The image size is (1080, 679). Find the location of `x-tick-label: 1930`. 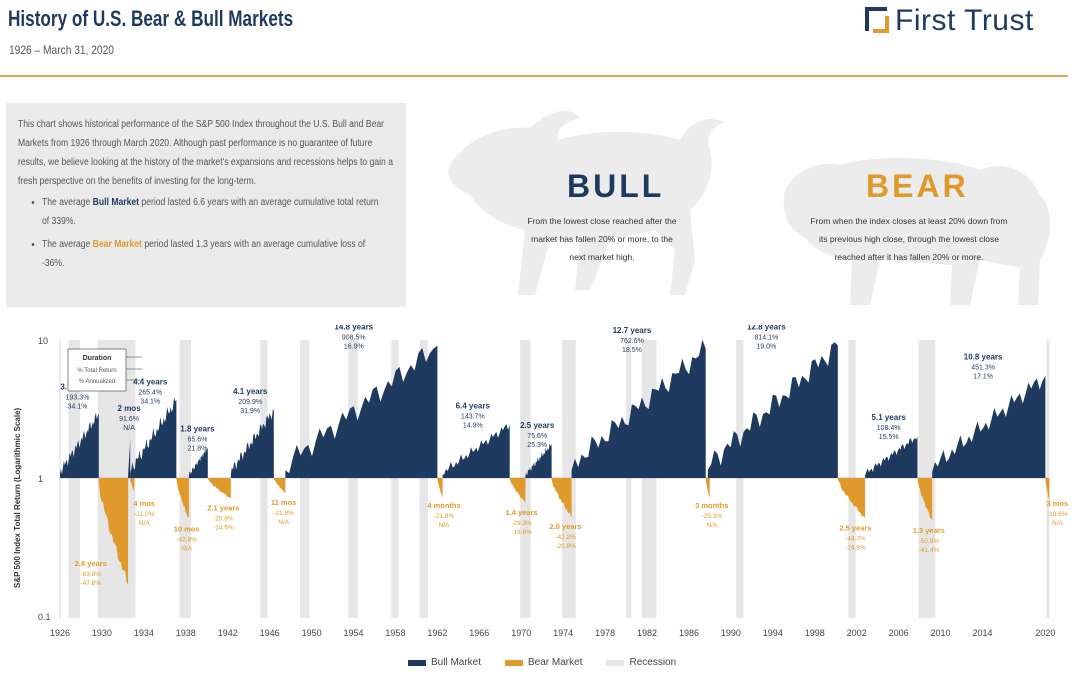

x-tick-label: 1930 is located at coordinates (102, 633).